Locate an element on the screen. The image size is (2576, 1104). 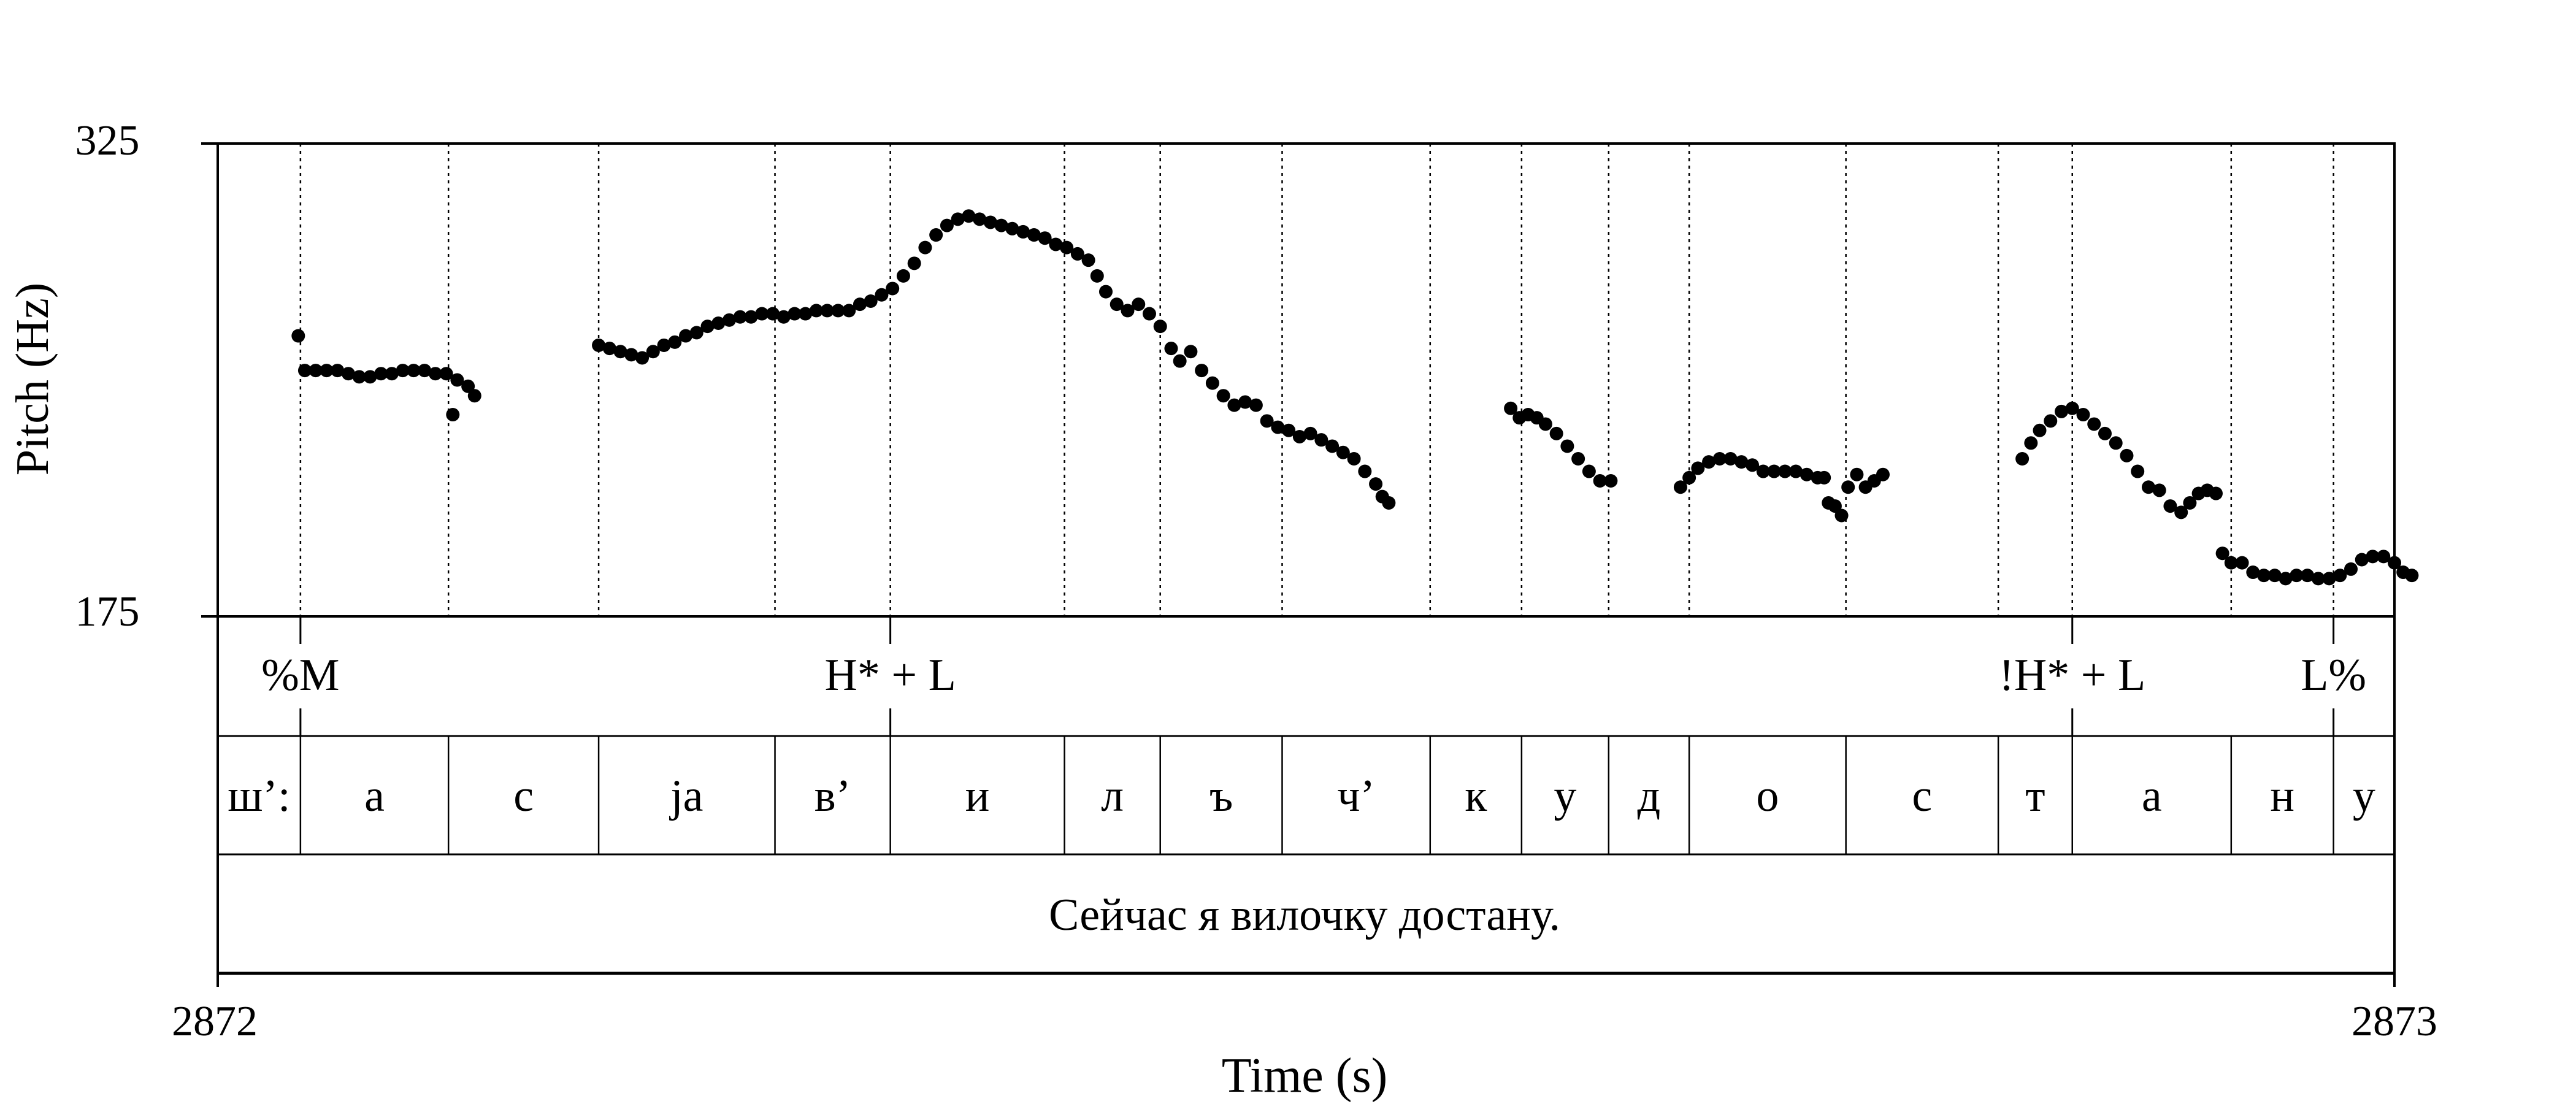
segment-label: а is located at coordinates (2152, 796).